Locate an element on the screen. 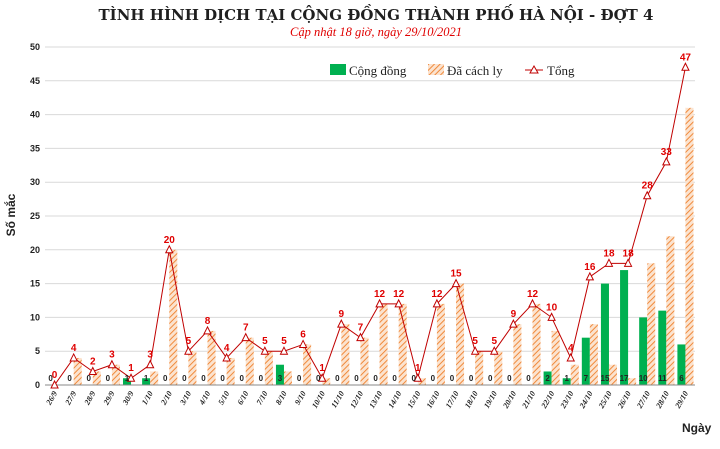 Image resolution: width=720 pixels, height=449 pixels. cong-dong-data-label: 1 is located at coordinates (127, 378).